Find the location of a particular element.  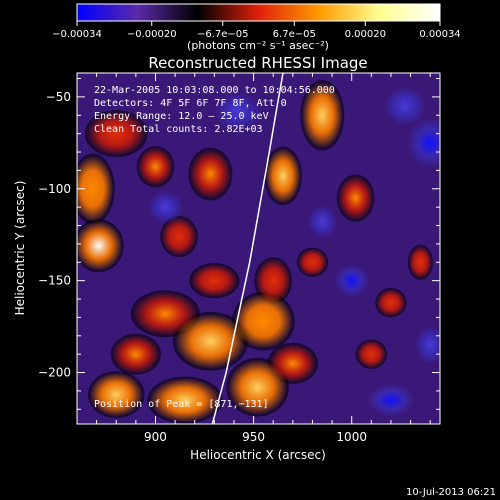

colorbar-tick-label: −6.7e−05 is located at coordinates (223, 34).